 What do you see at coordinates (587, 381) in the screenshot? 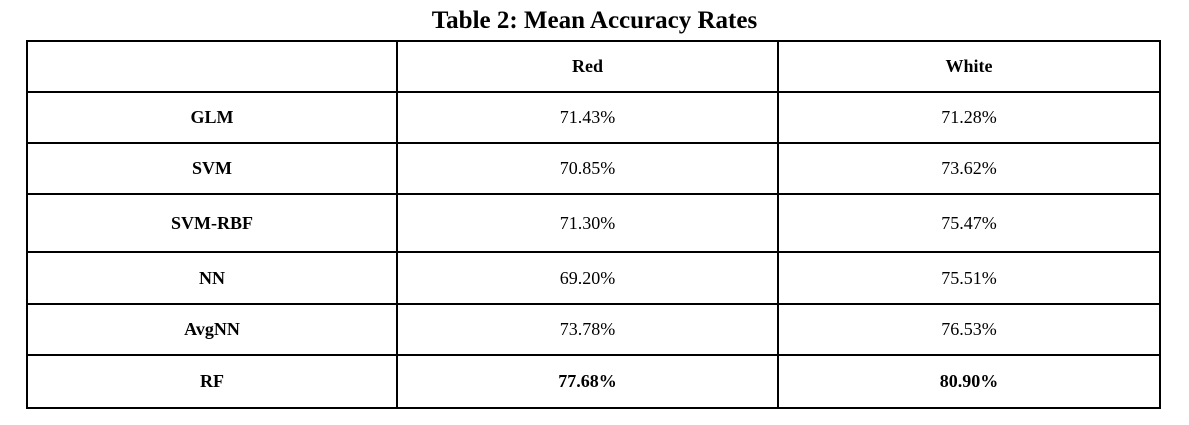
I see `cell-red-rf: 77.68%` at bounding box center [587, 381].